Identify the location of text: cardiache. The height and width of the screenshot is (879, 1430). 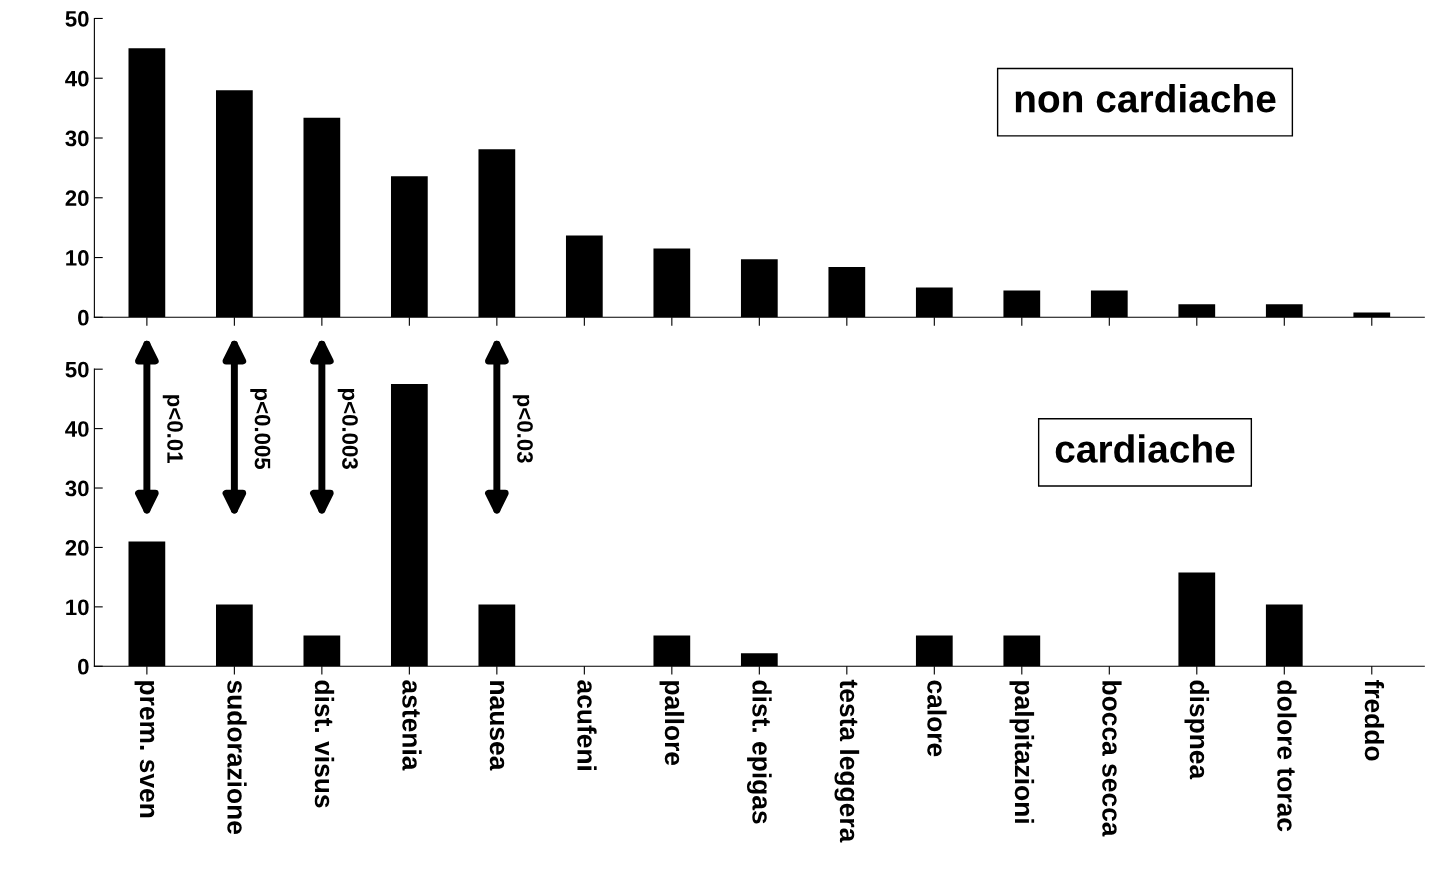
(1145, 448).